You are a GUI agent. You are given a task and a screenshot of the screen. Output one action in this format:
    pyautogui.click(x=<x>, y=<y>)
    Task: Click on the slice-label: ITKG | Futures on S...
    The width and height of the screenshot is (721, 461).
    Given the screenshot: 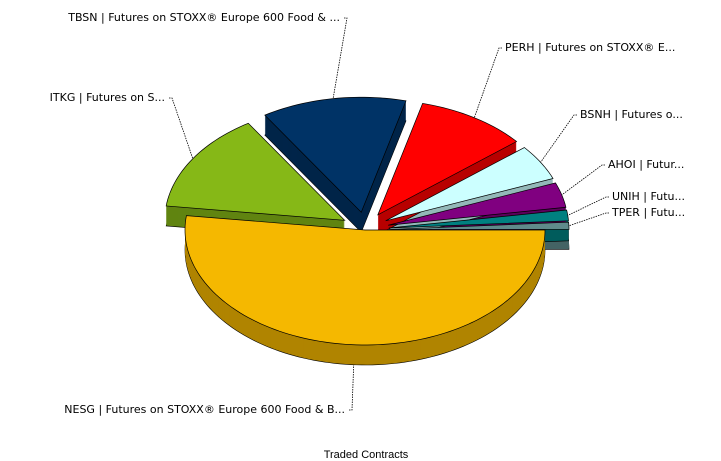 What is the action you would take?
    pyautogui.click(x=107, y=97)
    